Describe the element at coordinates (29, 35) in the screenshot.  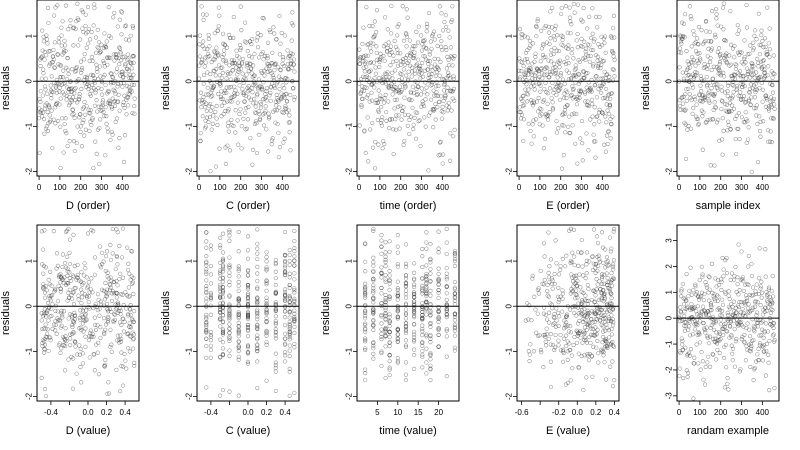
I see `y-tick-label: 1` at that location.